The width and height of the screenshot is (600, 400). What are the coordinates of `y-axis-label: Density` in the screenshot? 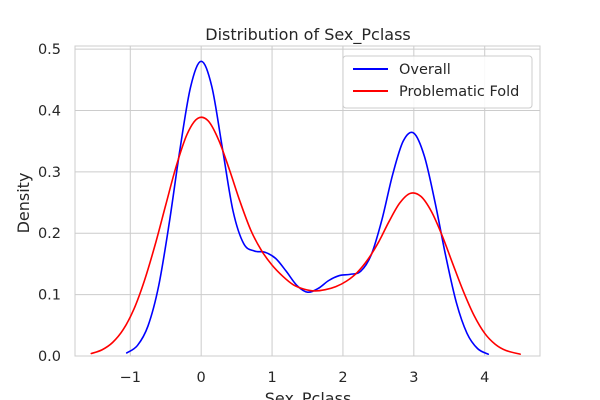 It's located at (23, 203).